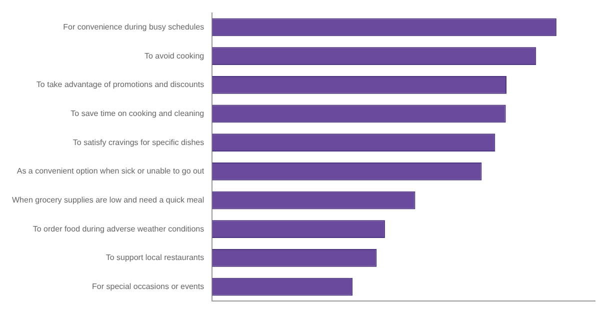 The width and height of the screenshot is (600, 314). I want to click on y-tick-label: To support local restaurants, so click(155, 257).